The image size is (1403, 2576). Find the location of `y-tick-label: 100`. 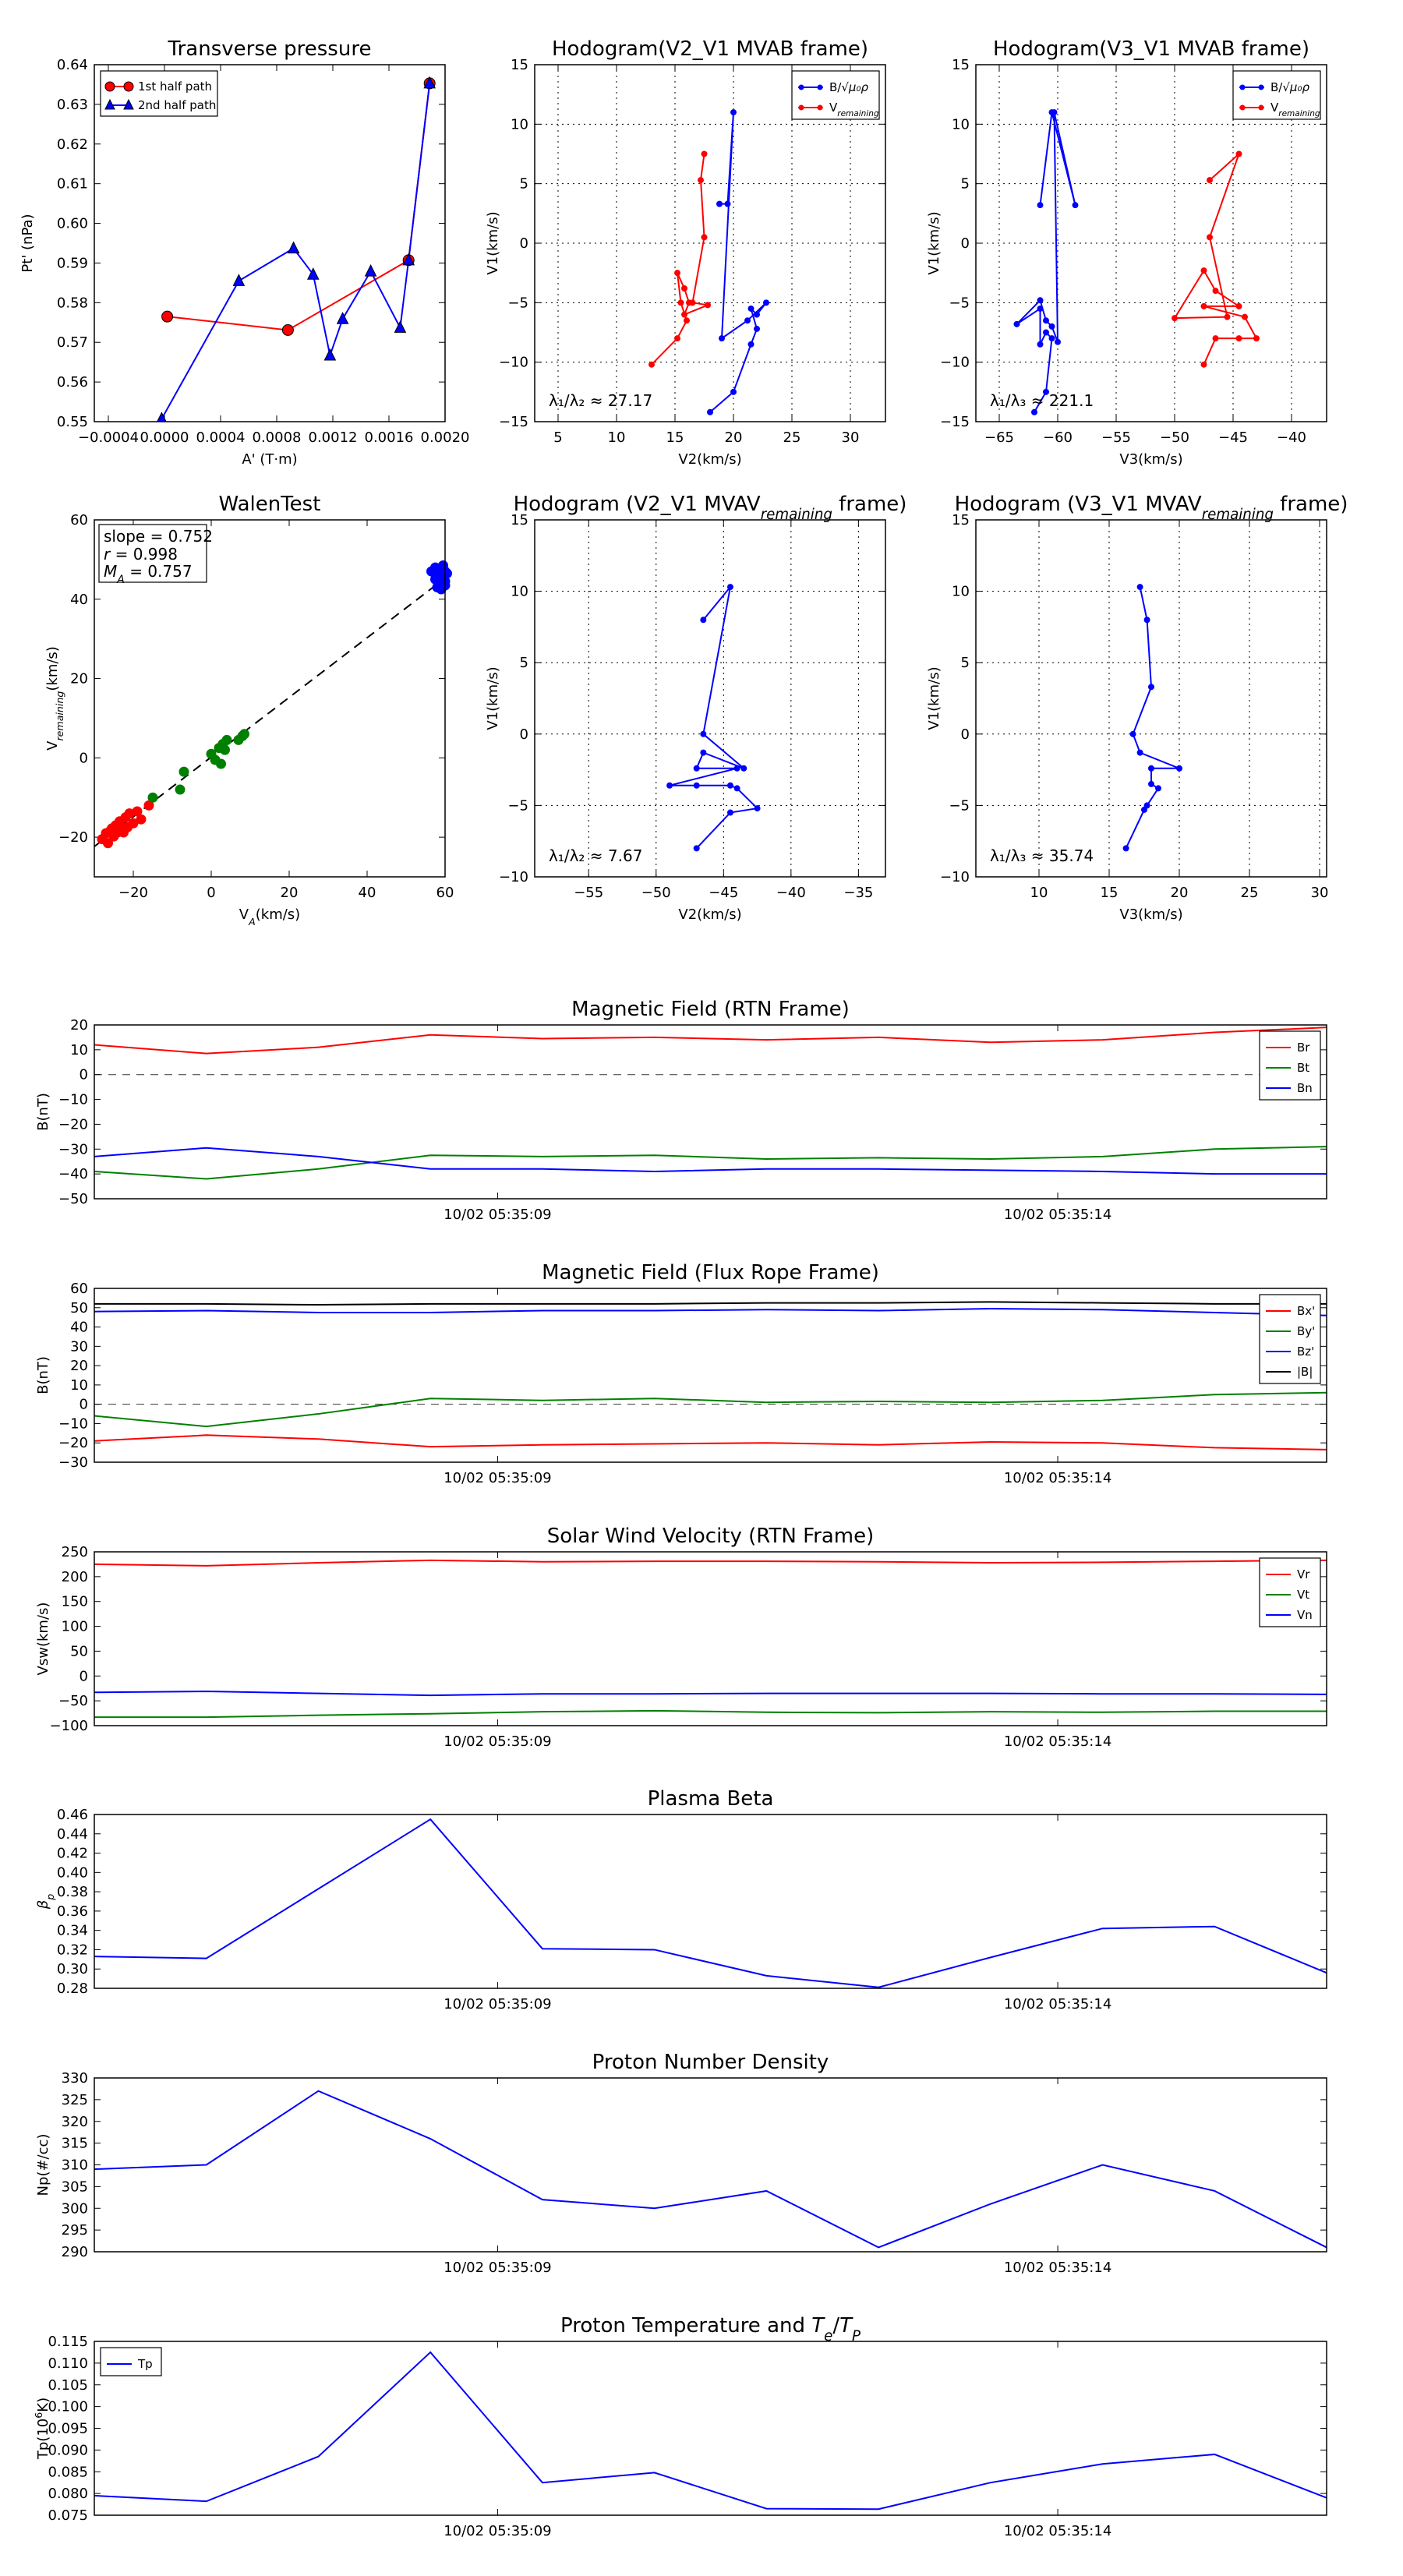

y-tick-label: 100 is located at coordinates (75, 1627).